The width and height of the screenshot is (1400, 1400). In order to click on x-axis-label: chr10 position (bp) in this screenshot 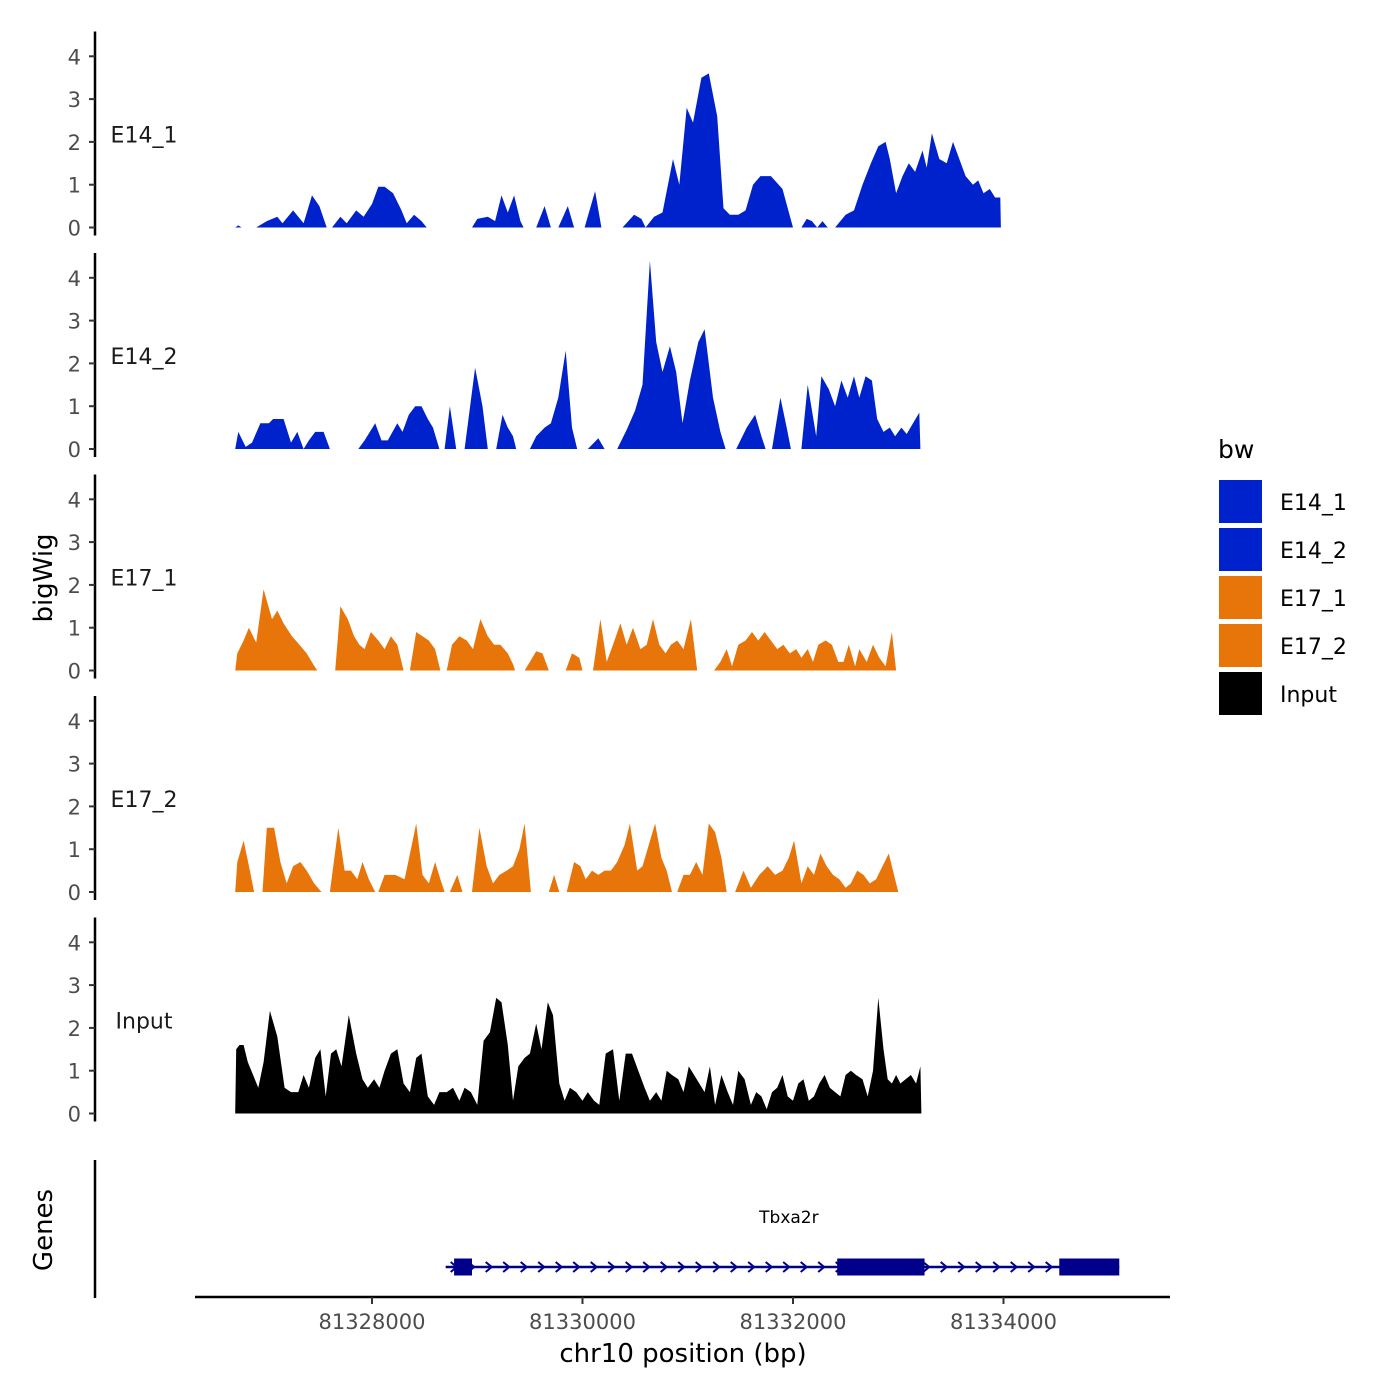, I will do `click(682, 1354)`.